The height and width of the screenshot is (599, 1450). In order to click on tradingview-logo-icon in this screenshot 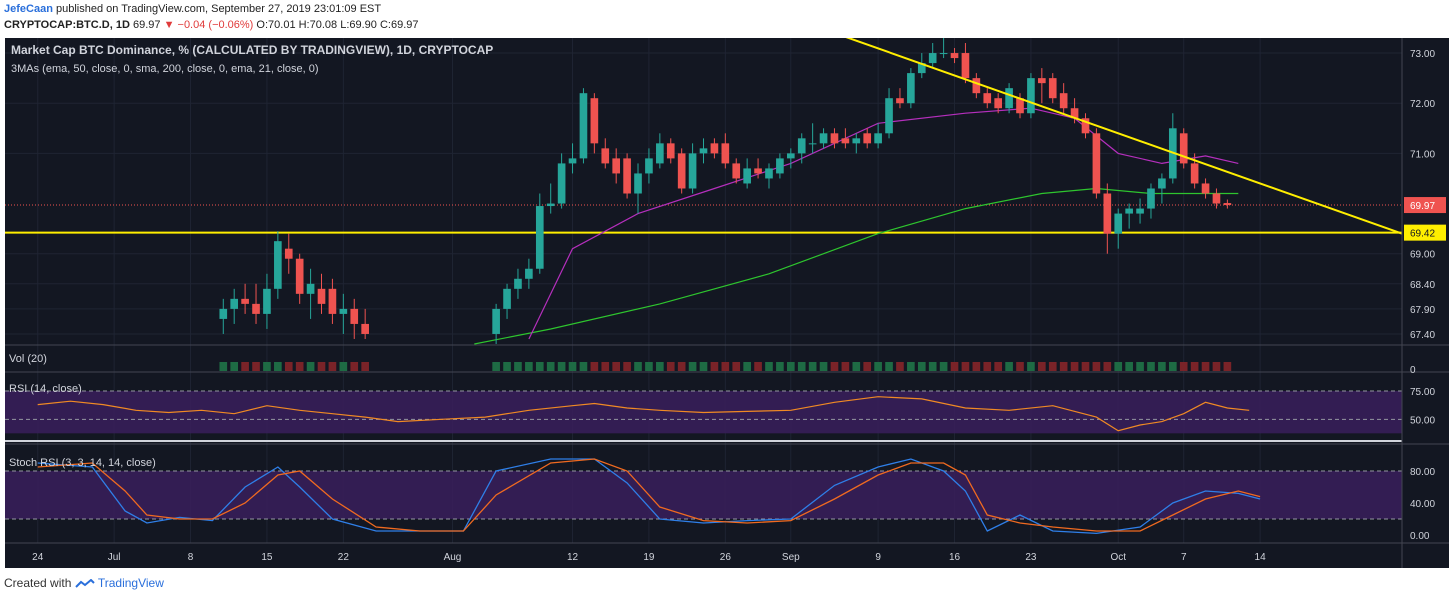, I will do `click(86, 583)`.